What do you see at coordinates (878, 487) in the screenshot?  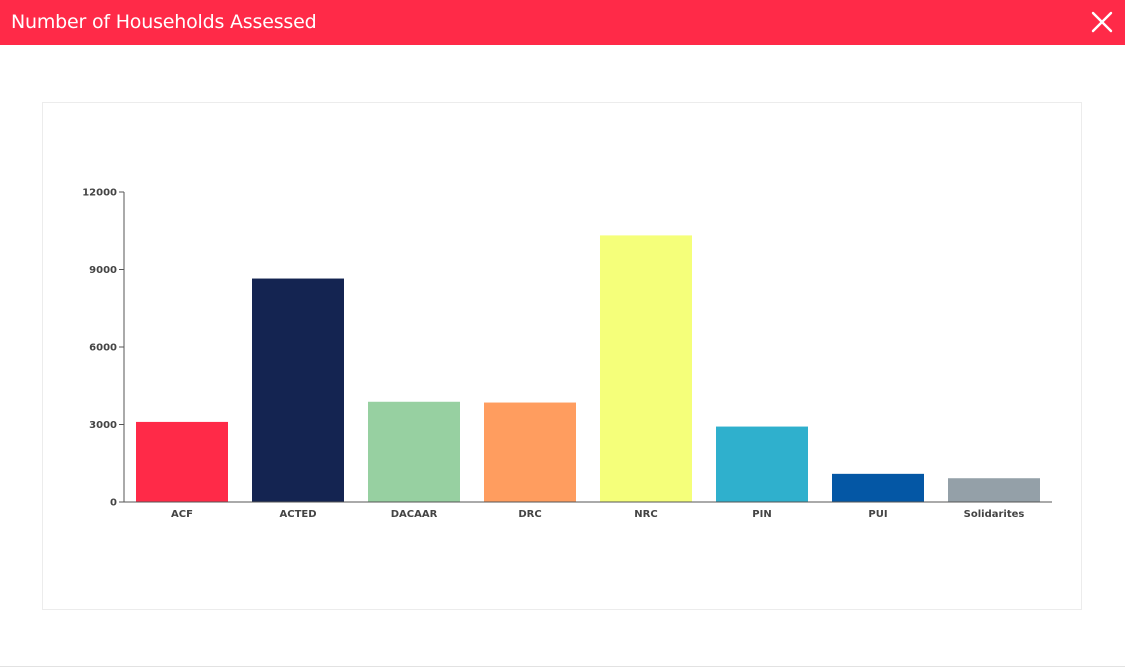 I see `bar-pui` at bounding box center [878, 487].